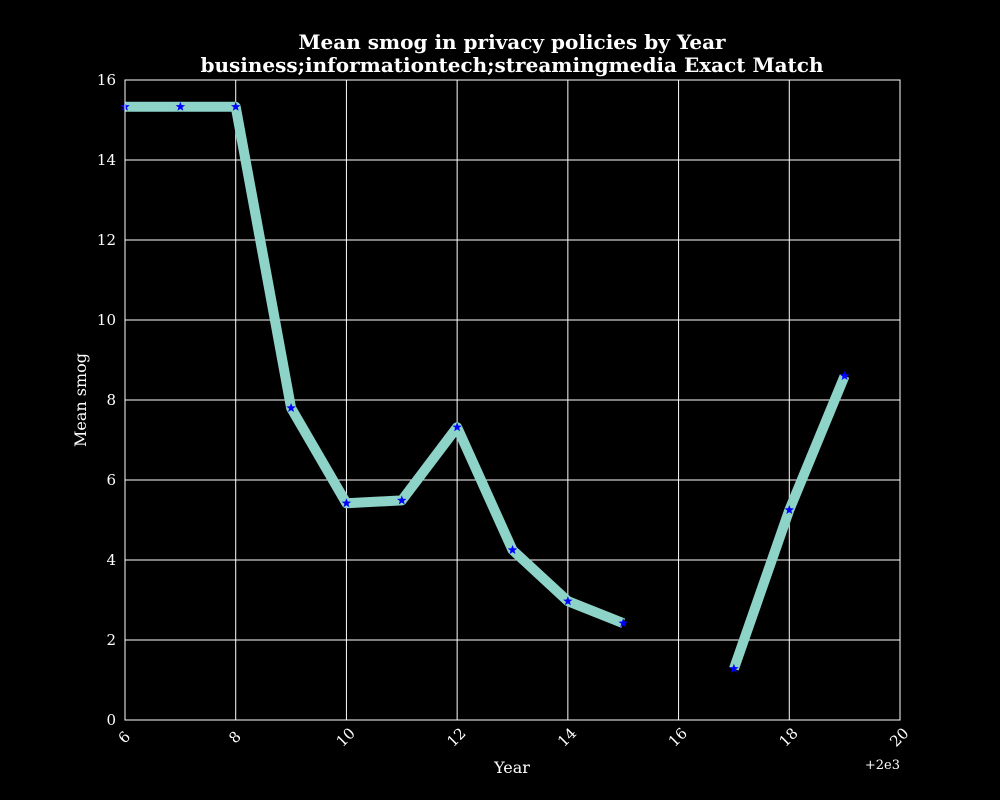 The image size is (1000, 800). What do you see at coordinates (106, 320) in the screenshot?
I see `y-tick-label: 10` at bounding box center [106, 320].